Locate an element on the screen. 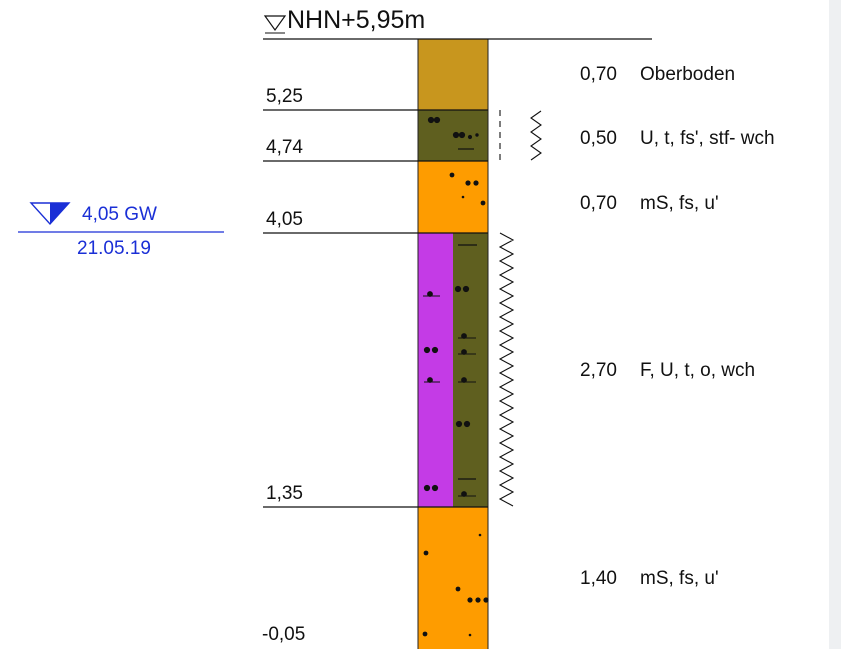 This screenshot has height=649, width=841. layer-sand-lower is located at coordinates (453, 578).